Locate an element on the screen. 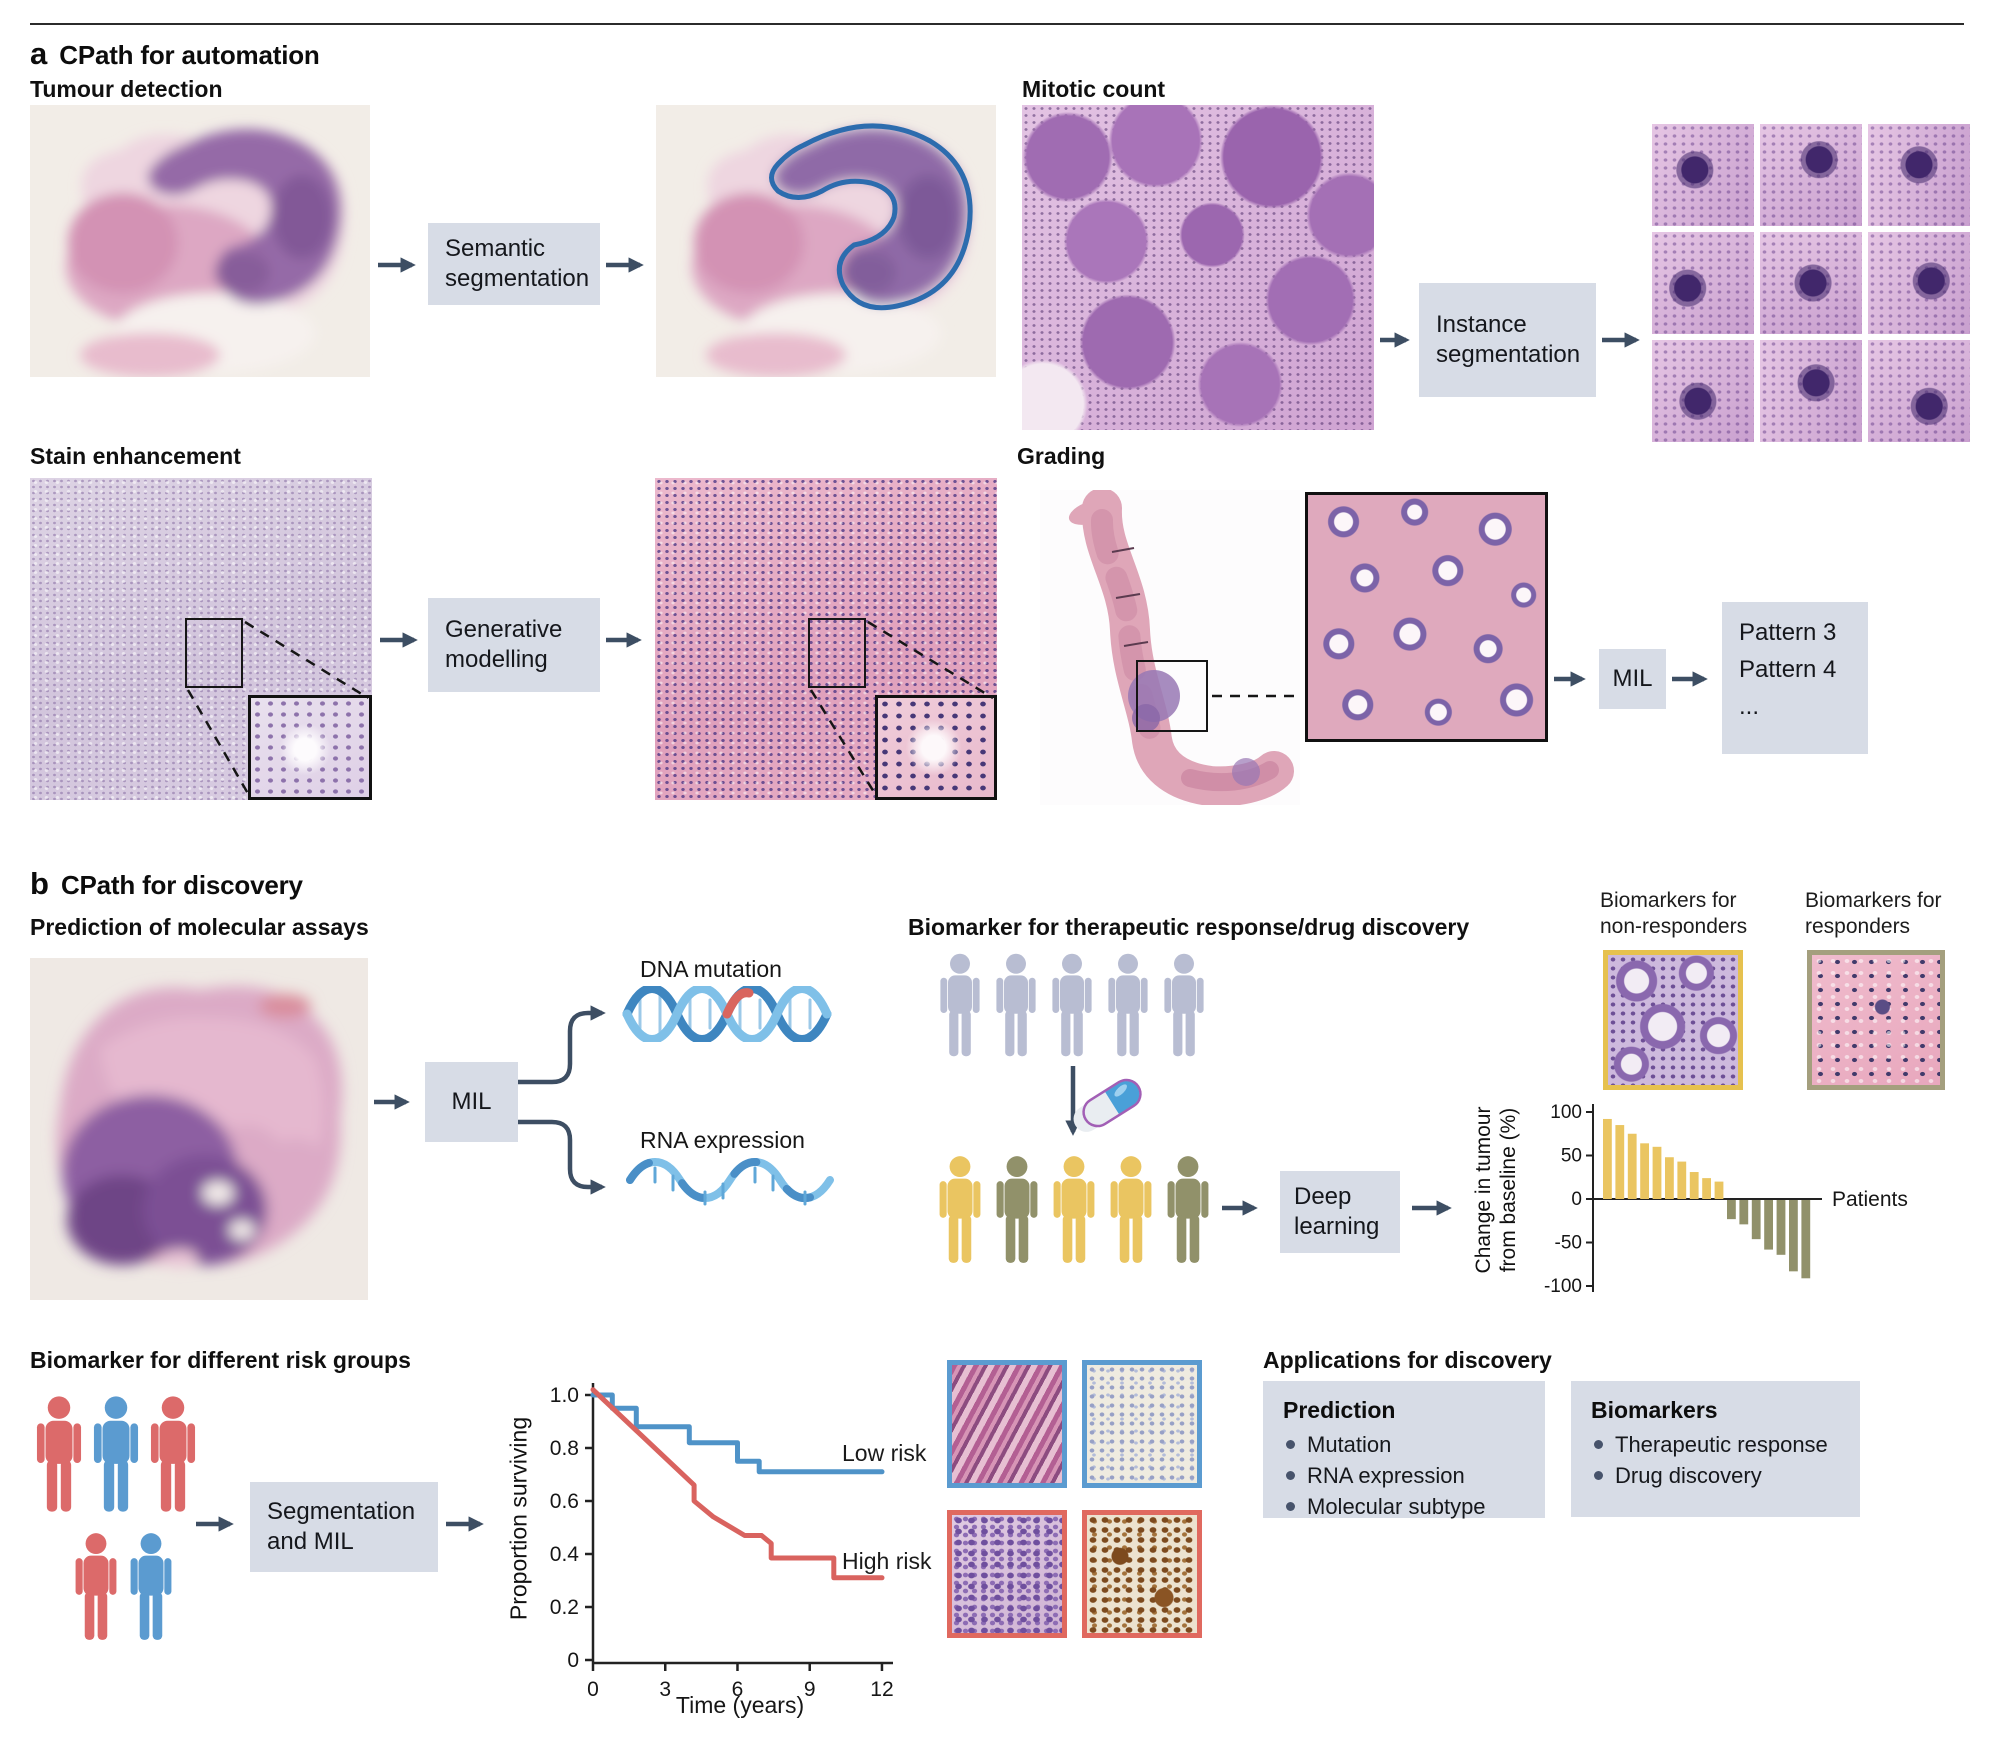  dna-helix-icon is located at coordinates (727, 1014).